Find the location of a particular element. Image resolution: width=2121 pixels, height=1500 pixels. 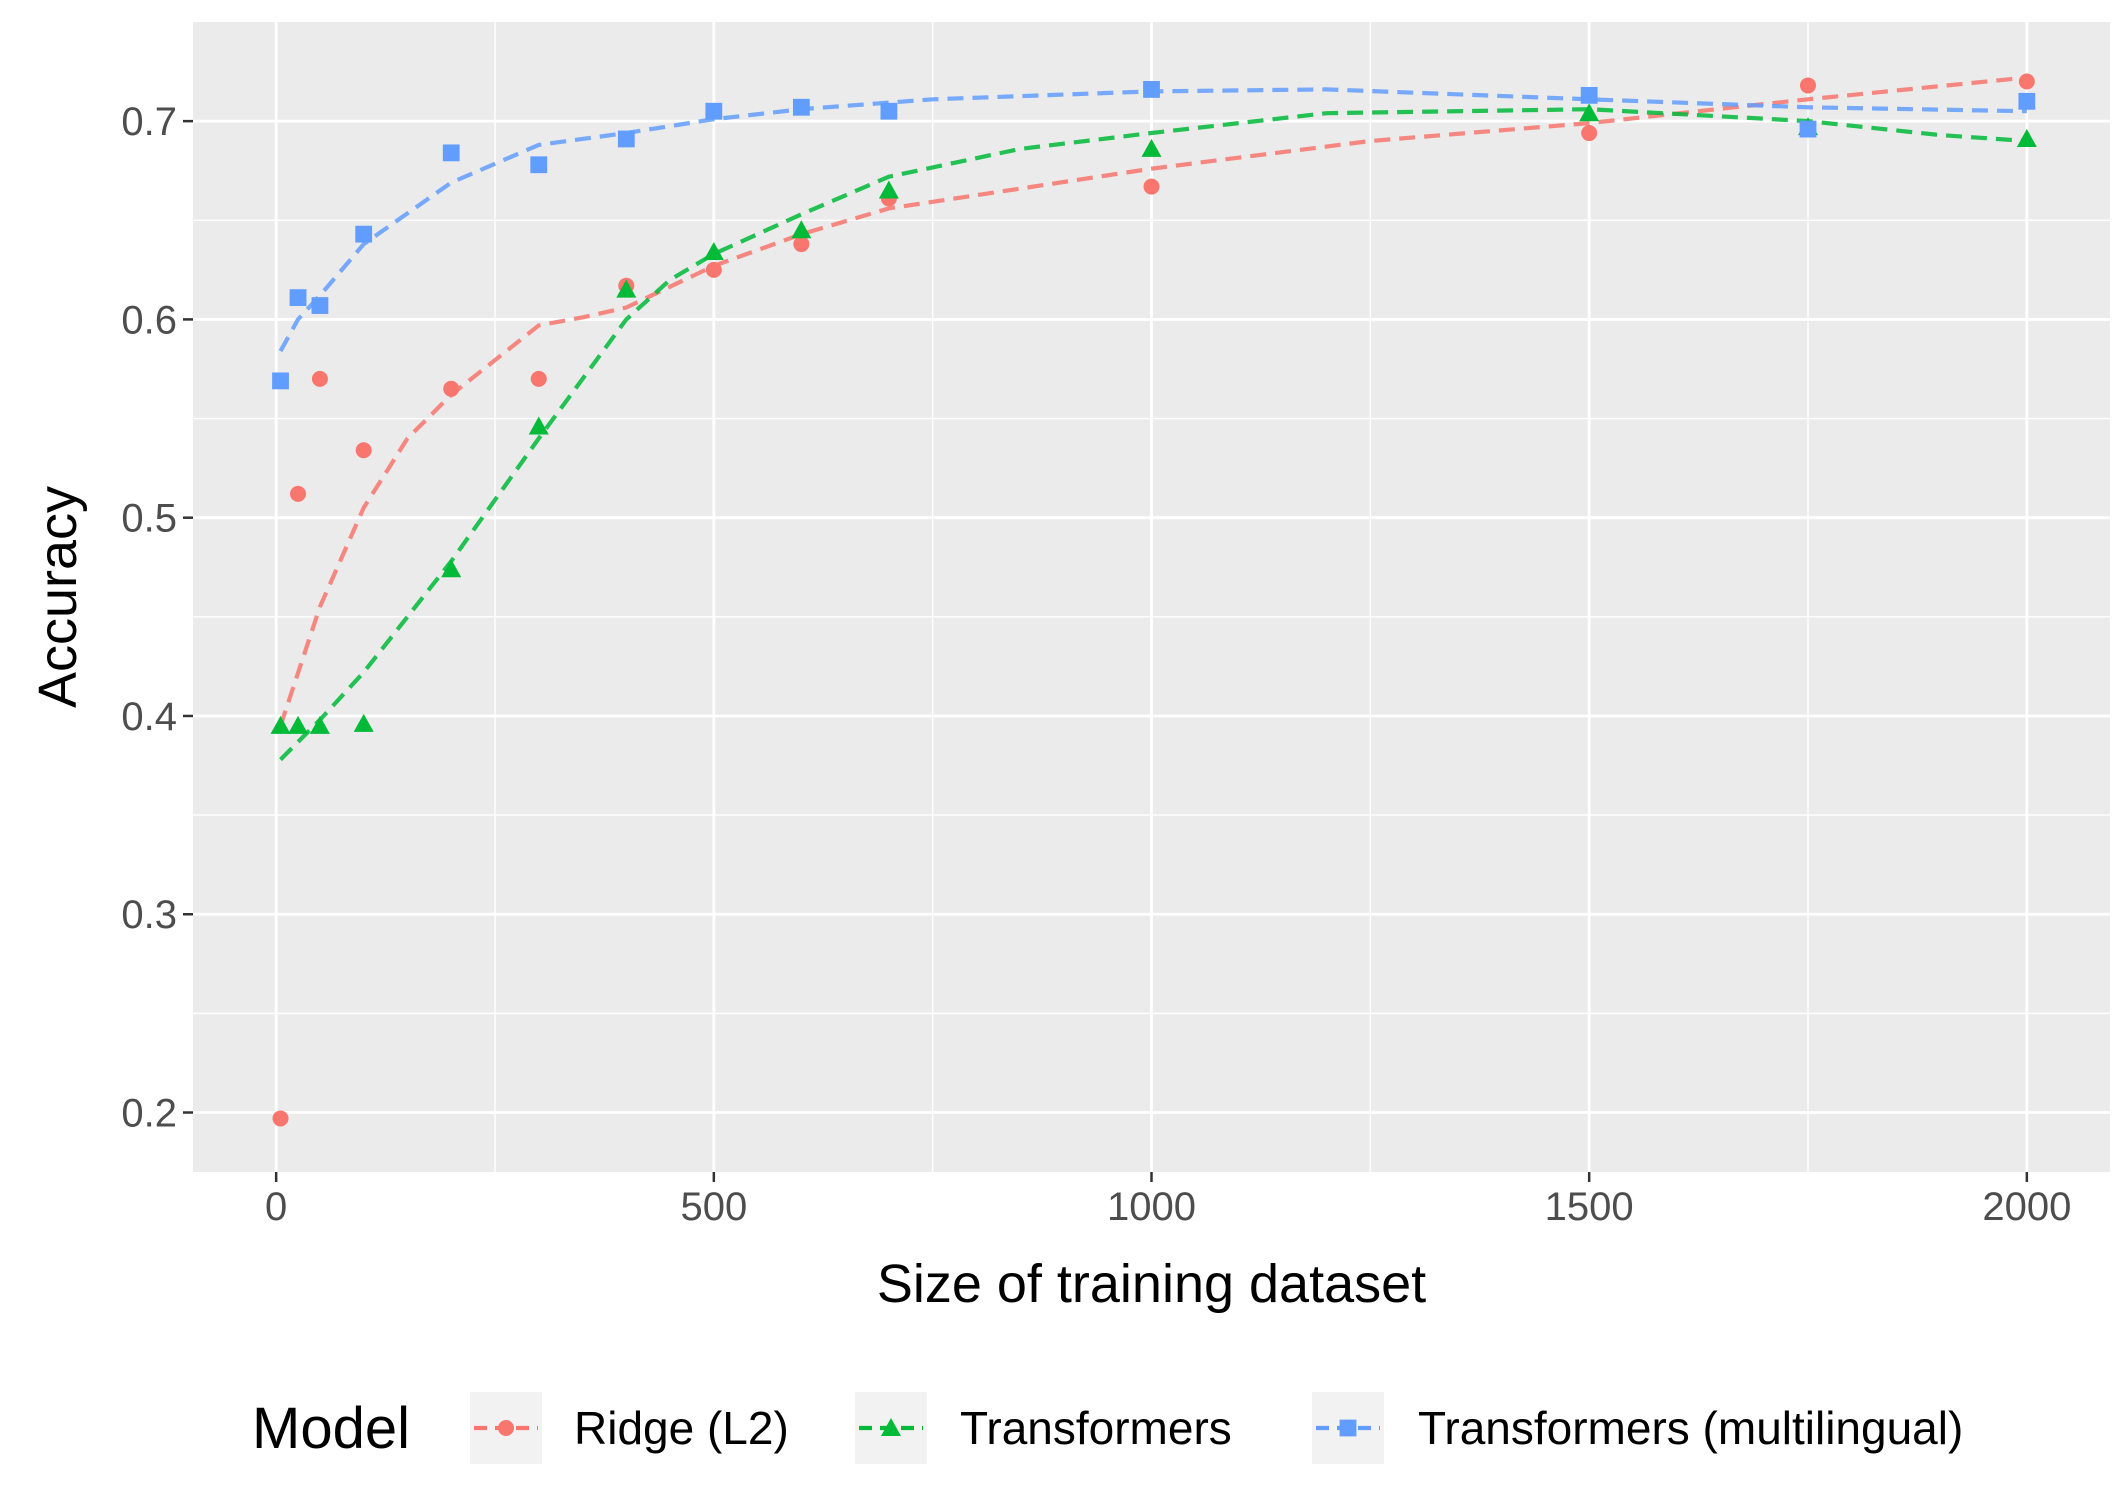

x-axis: 0 500 1000 1500 2000 is located at coordinates (1168, 1200).